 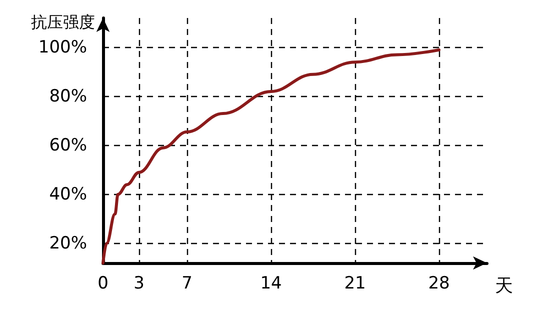 I want to click on x-axis-title: 天, so click(x=504, y=286).